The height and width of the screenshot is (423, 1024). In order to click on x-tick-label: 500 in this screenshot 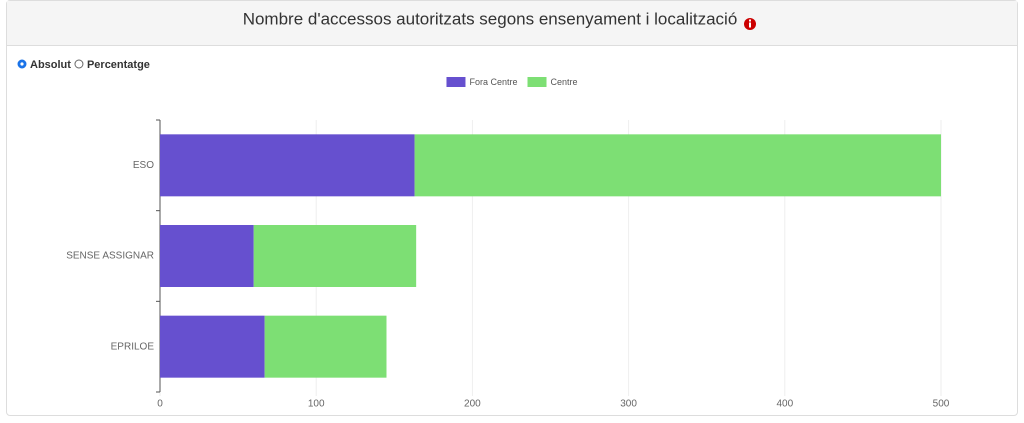, I will do `click(941, 404)`.